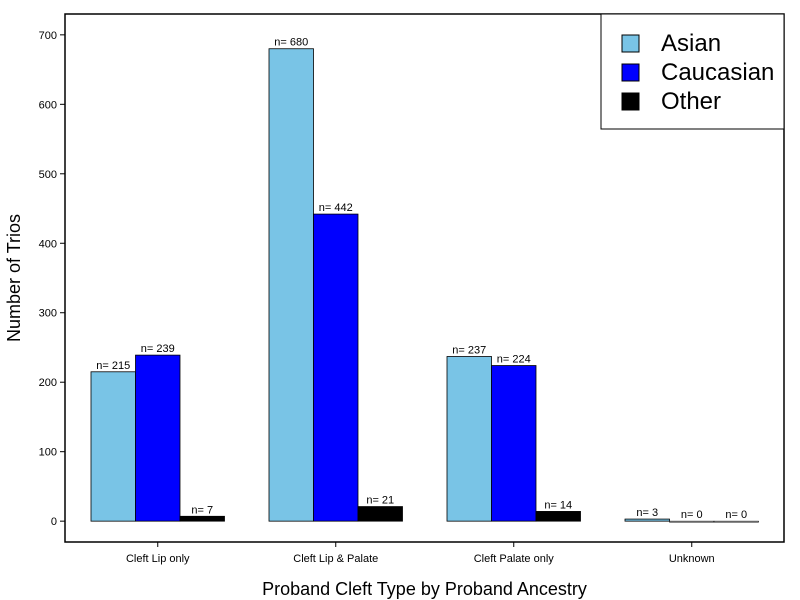  What do you see at coordinates (48, 244) in the screenshot?
I see `y-tick-label: 400` at bounding box center [48, 244].